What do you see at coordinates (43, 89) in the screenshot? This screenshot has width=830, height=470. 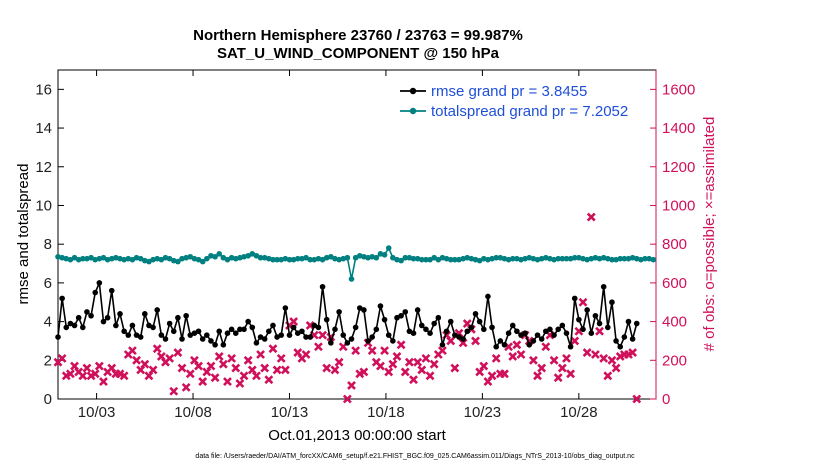 I see `y-tick-label-left: 16` at bounding box center [43, 89].